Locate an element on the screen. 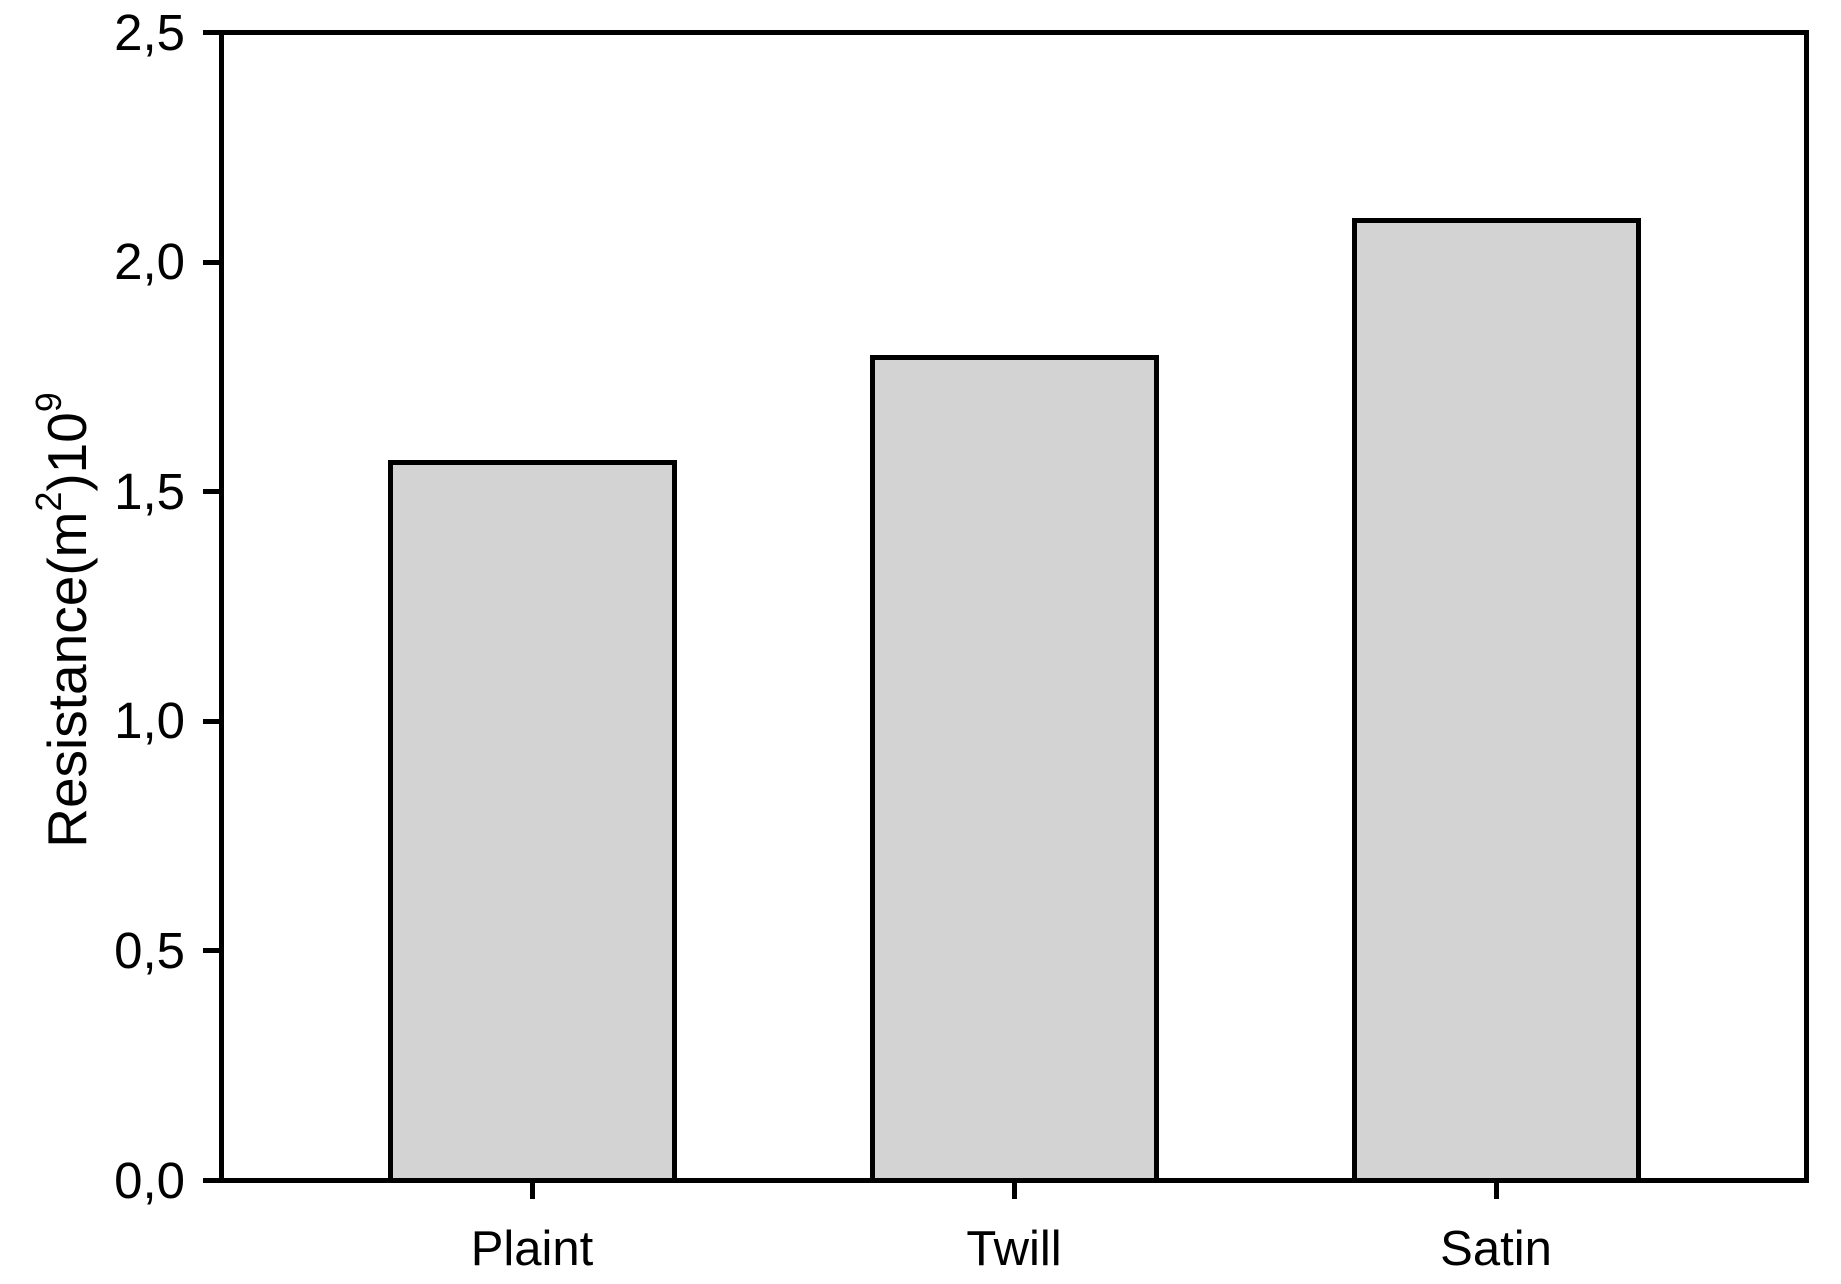 Image resolution: width=1841 pixels, height=1284 pixels. x-tick-label: Plaint is located at coordinates (532, 1249).